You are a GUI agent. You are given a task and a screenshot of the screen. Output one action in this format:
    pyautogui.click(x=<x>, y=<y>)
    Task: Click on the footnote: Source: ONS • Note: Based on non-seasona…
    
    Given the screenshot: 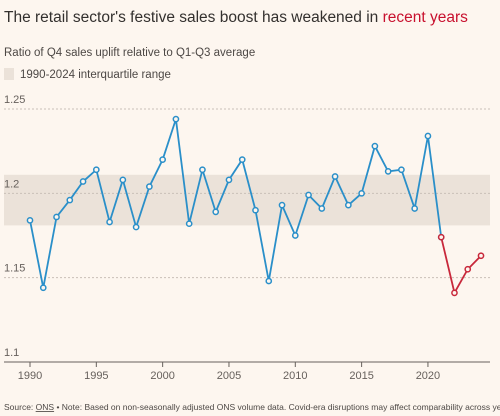 What is the action you would take?
    pyautogui.click(x=252, y=407)
    